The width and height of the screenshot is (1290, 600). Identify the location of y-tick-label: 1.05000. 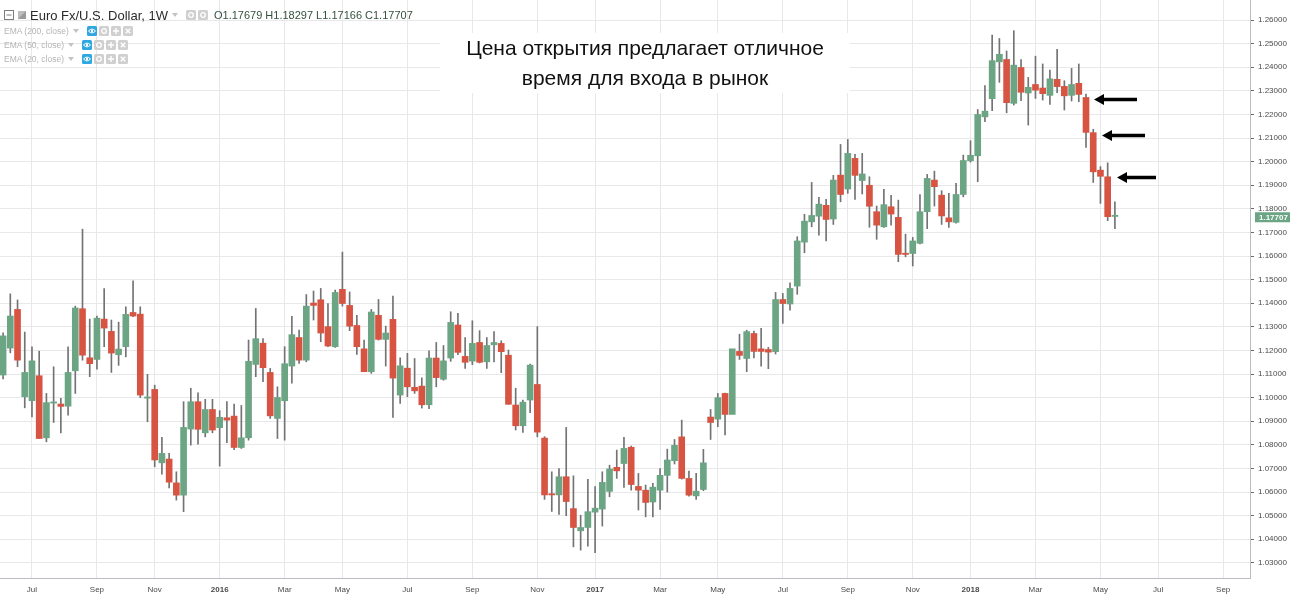
(1273, 515).